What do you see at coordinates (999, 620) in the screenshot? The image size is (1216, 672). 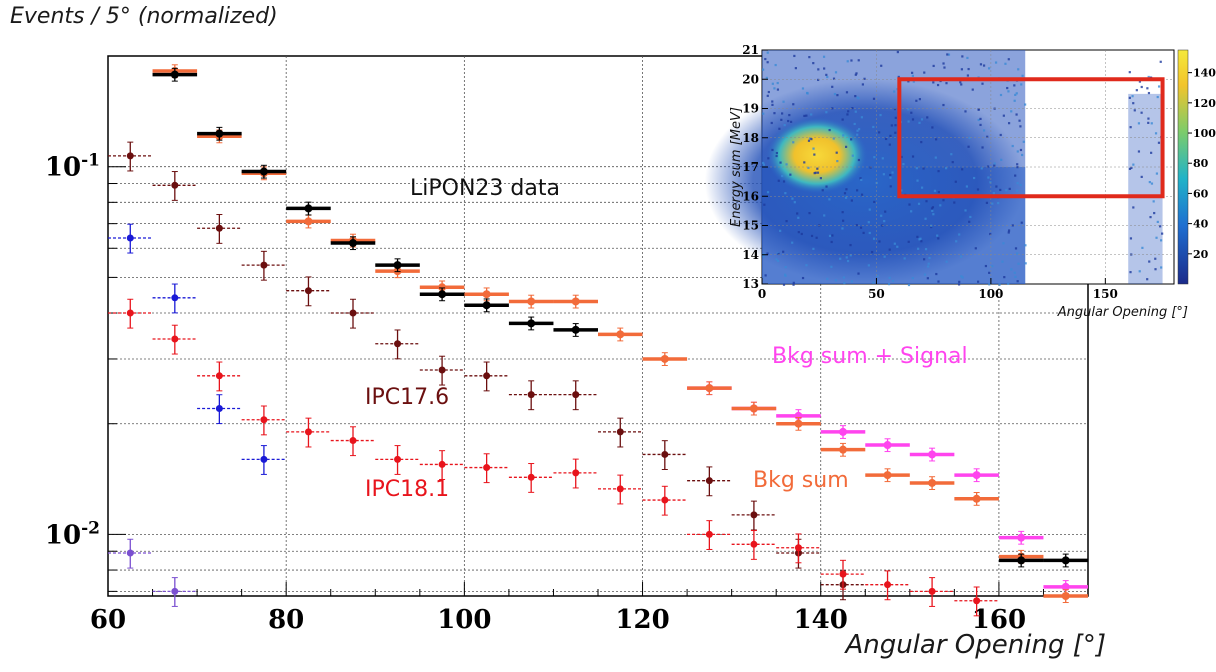 I see `x-tick-label: 160` at bounding box center [999, 620].